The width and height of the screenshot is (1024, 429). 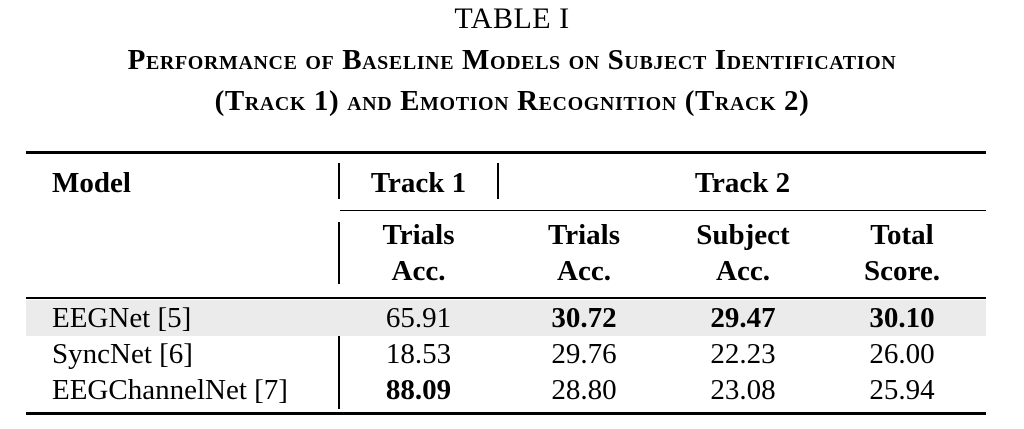 What do you see at coordinates (902, 390) in the screenshot?
I see `row-t2-total: 25.94` at bounding box center [902, 390].